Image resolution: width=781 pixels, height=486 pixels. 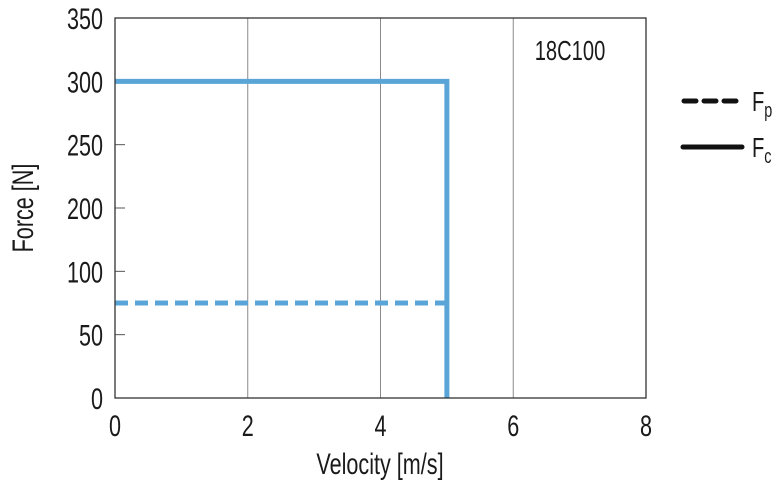 I want to click on legend: Fp Fc, so click(x=726, y=127).